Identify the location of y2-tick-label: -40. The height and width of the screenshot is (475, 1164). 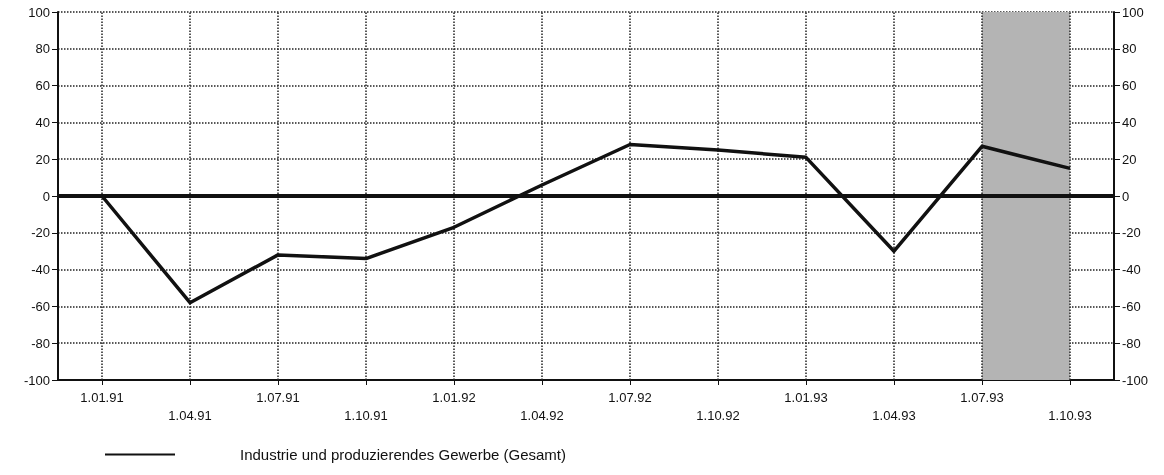
(1131, 270).